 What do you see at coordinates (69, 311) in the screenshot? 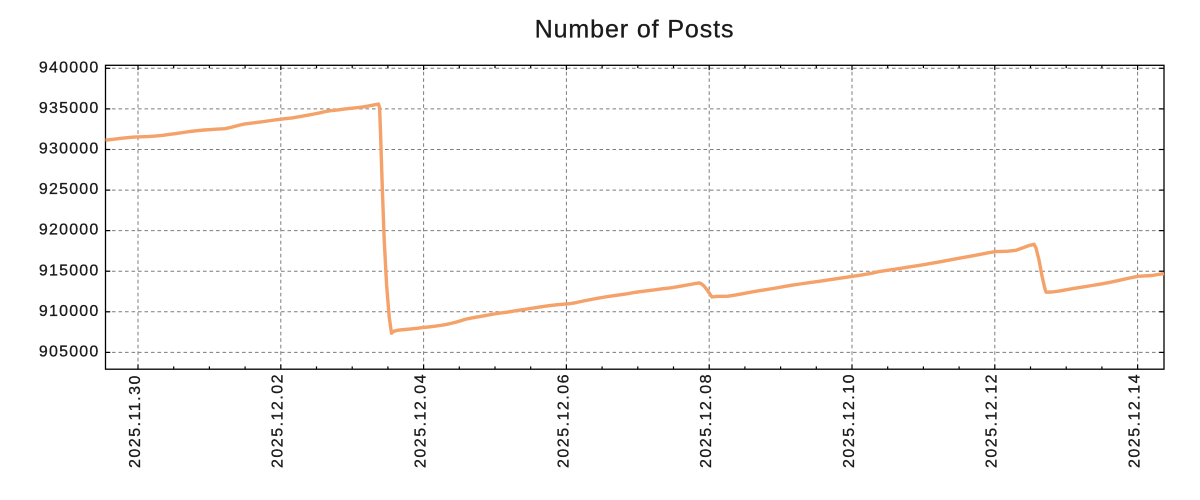
I see `svg-text: 910000` at bounding box center [69, 311].